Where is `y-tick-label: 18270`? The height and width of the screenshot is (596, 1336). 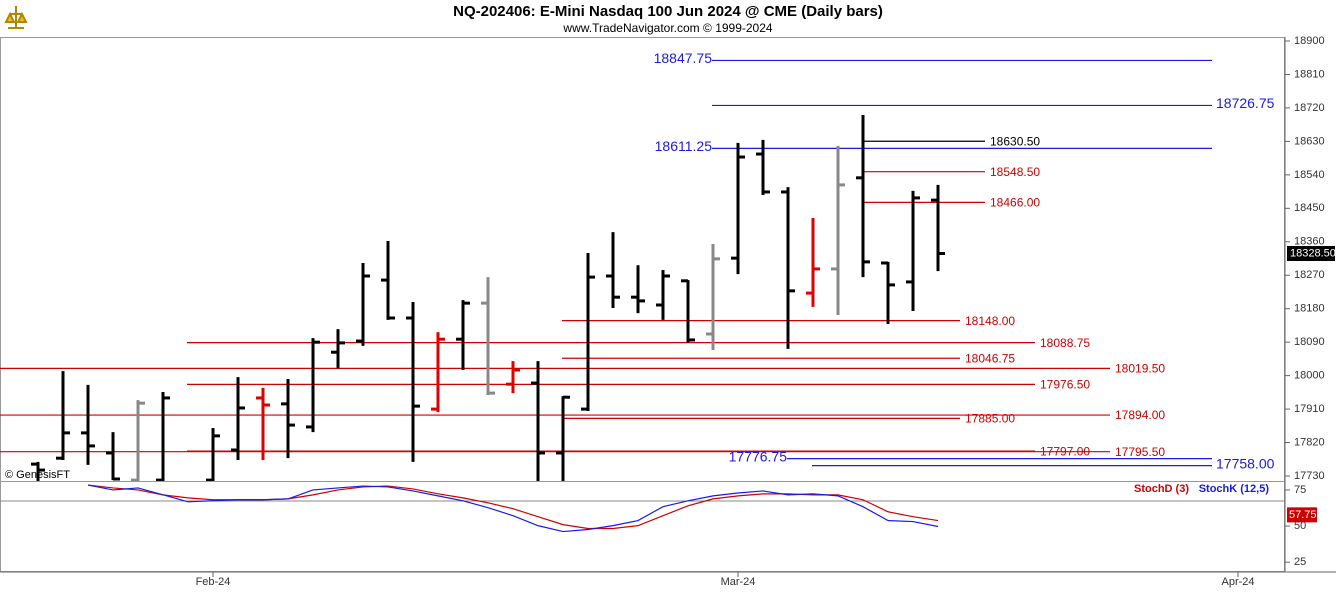
y-tick-label: 18270 is located at coordinates (1309, 275).